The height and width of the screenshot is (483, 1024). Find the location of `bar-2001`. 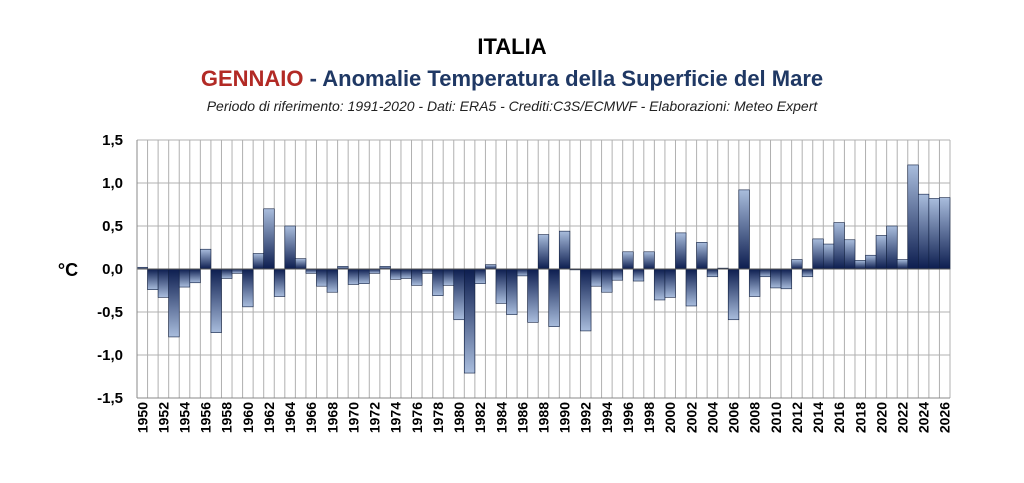

bar-2001 is located at coordinates (681, 251).